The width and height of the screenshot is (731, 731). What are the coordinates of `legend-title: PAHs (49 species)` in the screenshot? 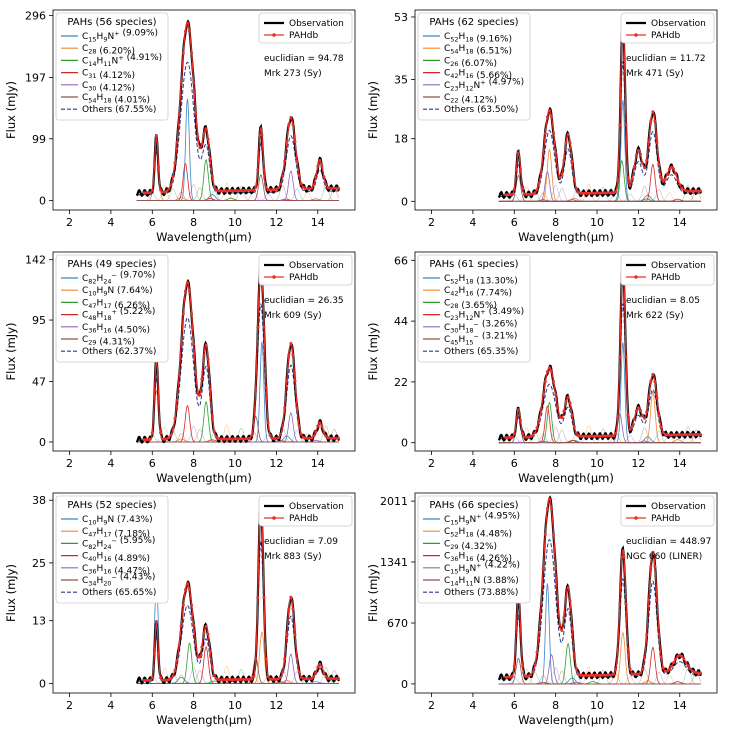 It's located at (111, 264).